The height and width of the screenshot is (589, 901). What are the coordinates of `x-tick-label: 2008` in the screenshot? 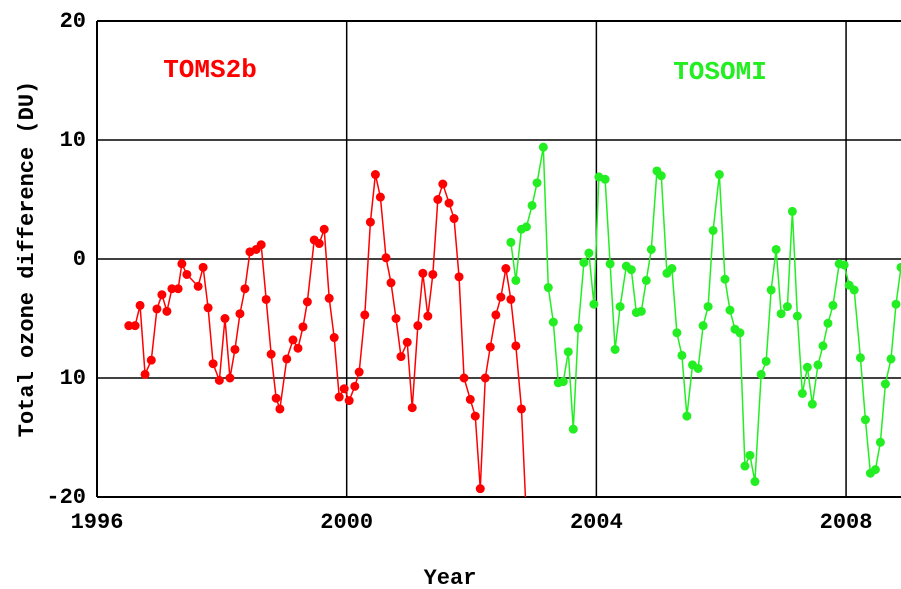 It's located at (846, 522).